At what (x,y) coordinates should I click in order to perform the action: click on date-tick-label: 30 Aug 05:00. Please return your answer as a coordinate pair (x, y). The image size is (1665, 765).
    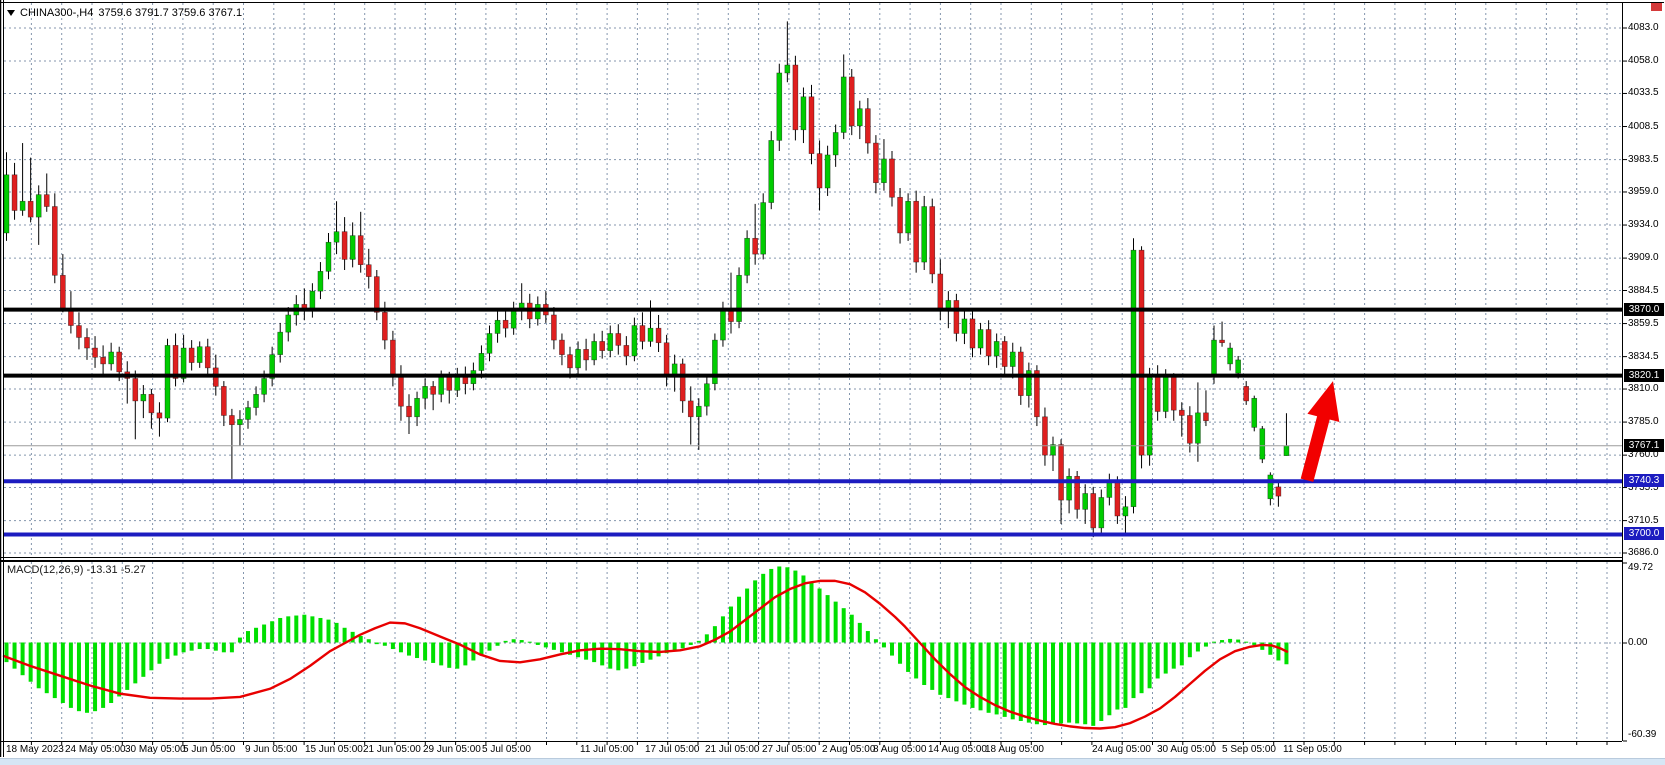
    Looking at the image, I should click on (1186, 749).